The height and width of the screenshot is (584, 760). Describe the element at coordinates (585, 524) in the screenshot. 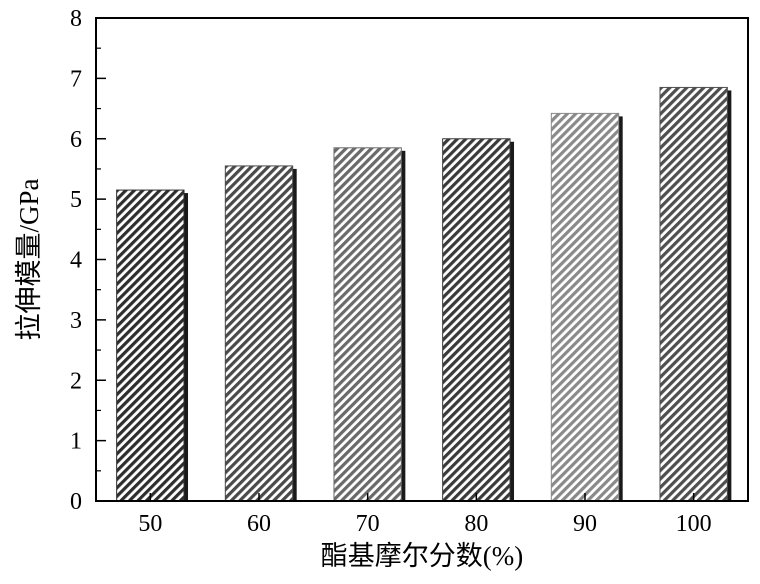

I see `x-tick-label: 90` at that location.